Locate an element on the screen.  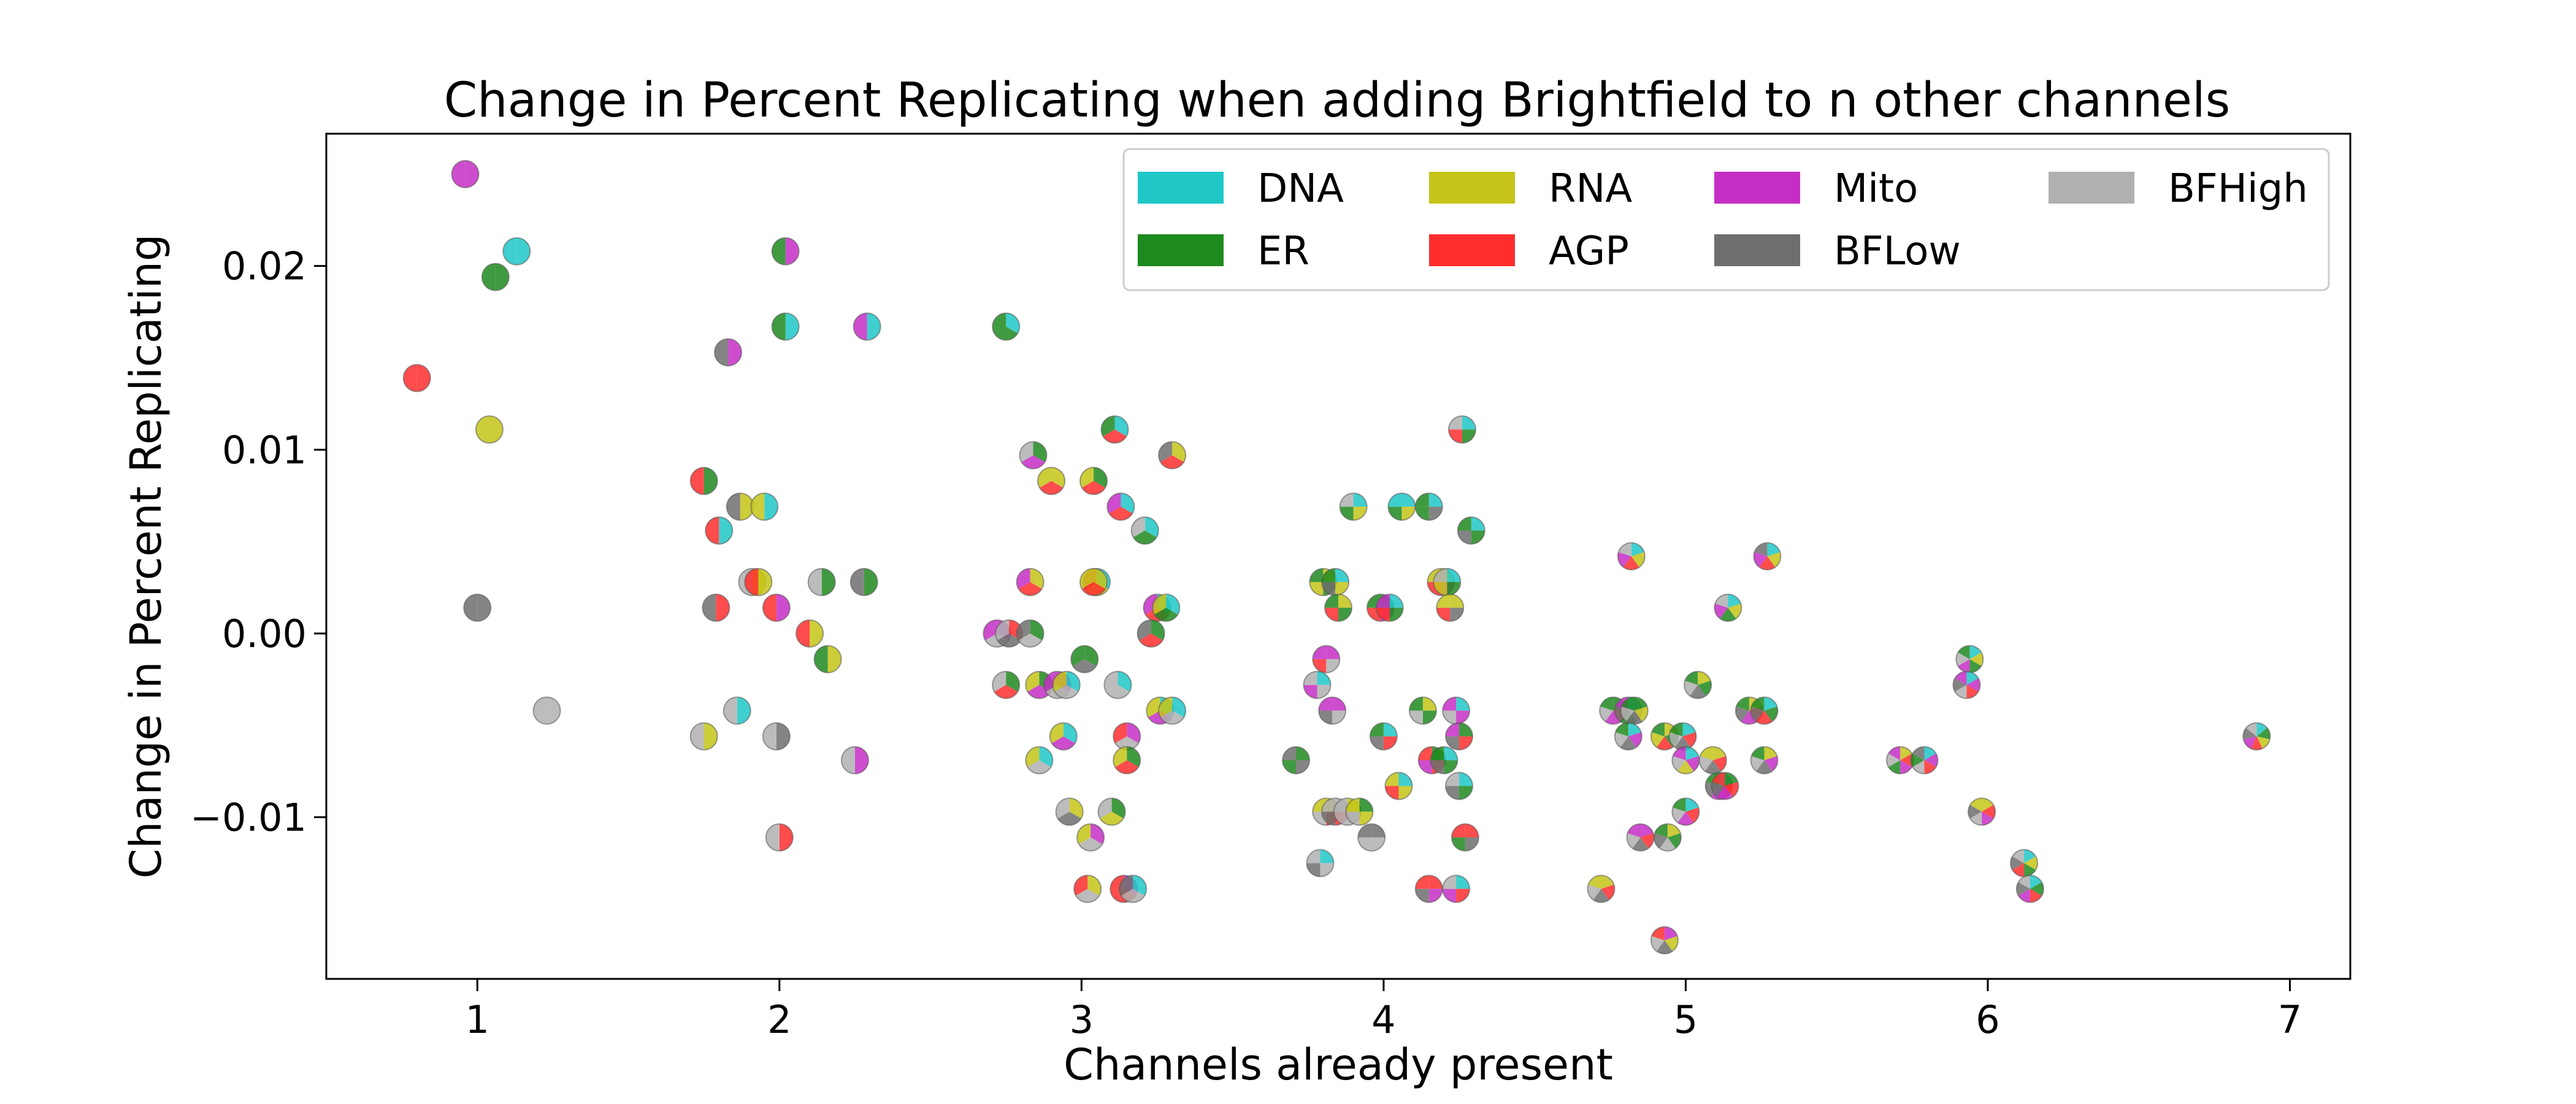
legend-label: ER is located at coordinates (1283, 251).